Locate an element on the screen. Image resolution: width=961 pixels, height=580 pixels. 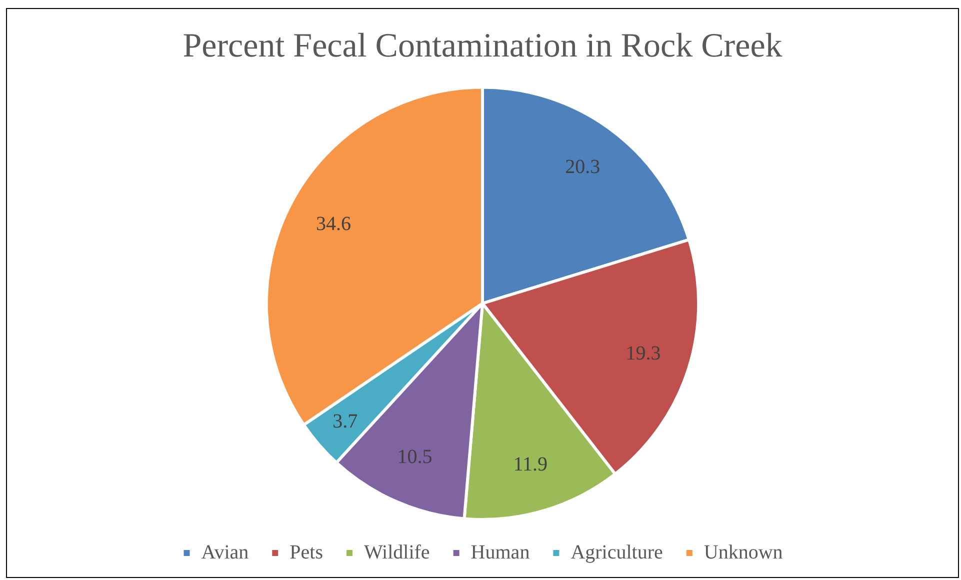
chart-title: Percent Fecal Contamination in Rock Creek is located at coordinates (482, 45).